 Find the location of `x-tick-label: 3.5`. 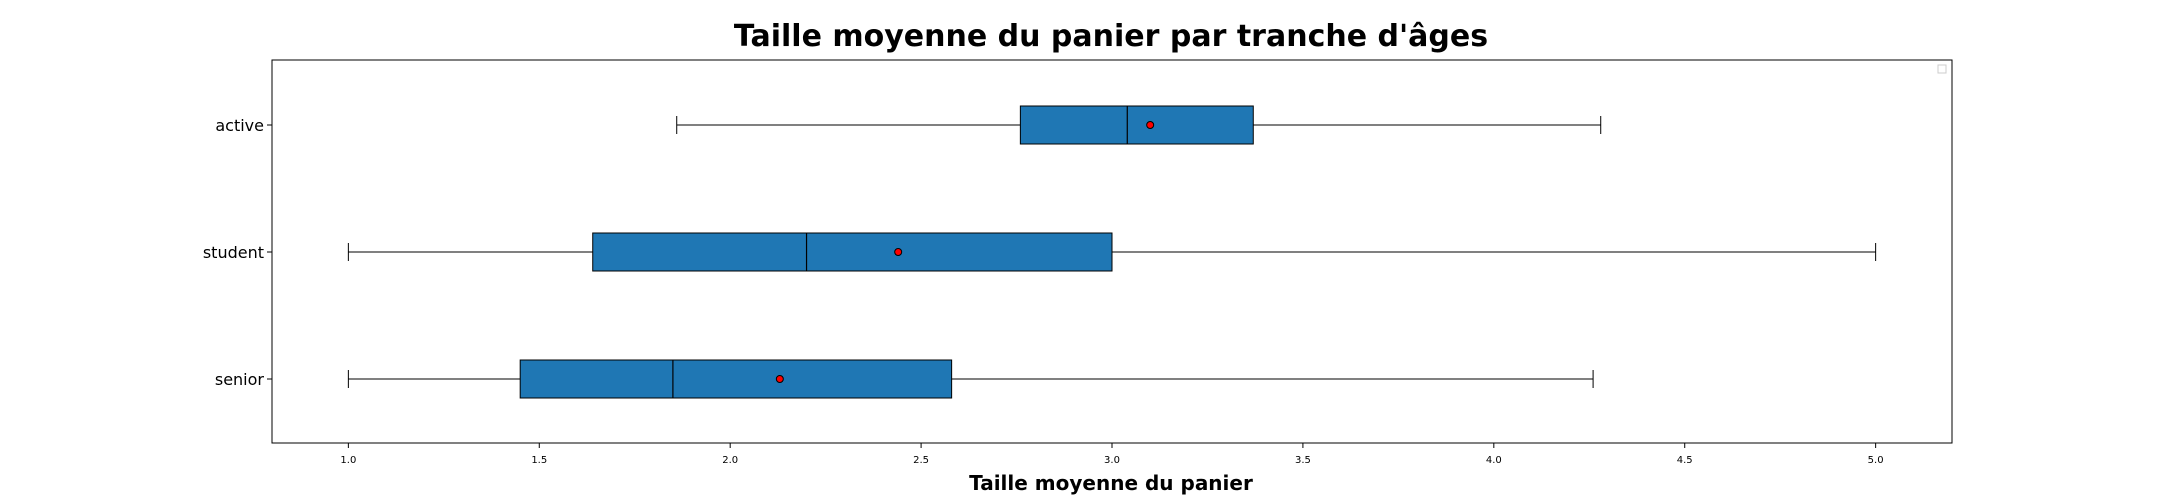

x-tick-label: 3.5 is located at coordinates (1303, 460).